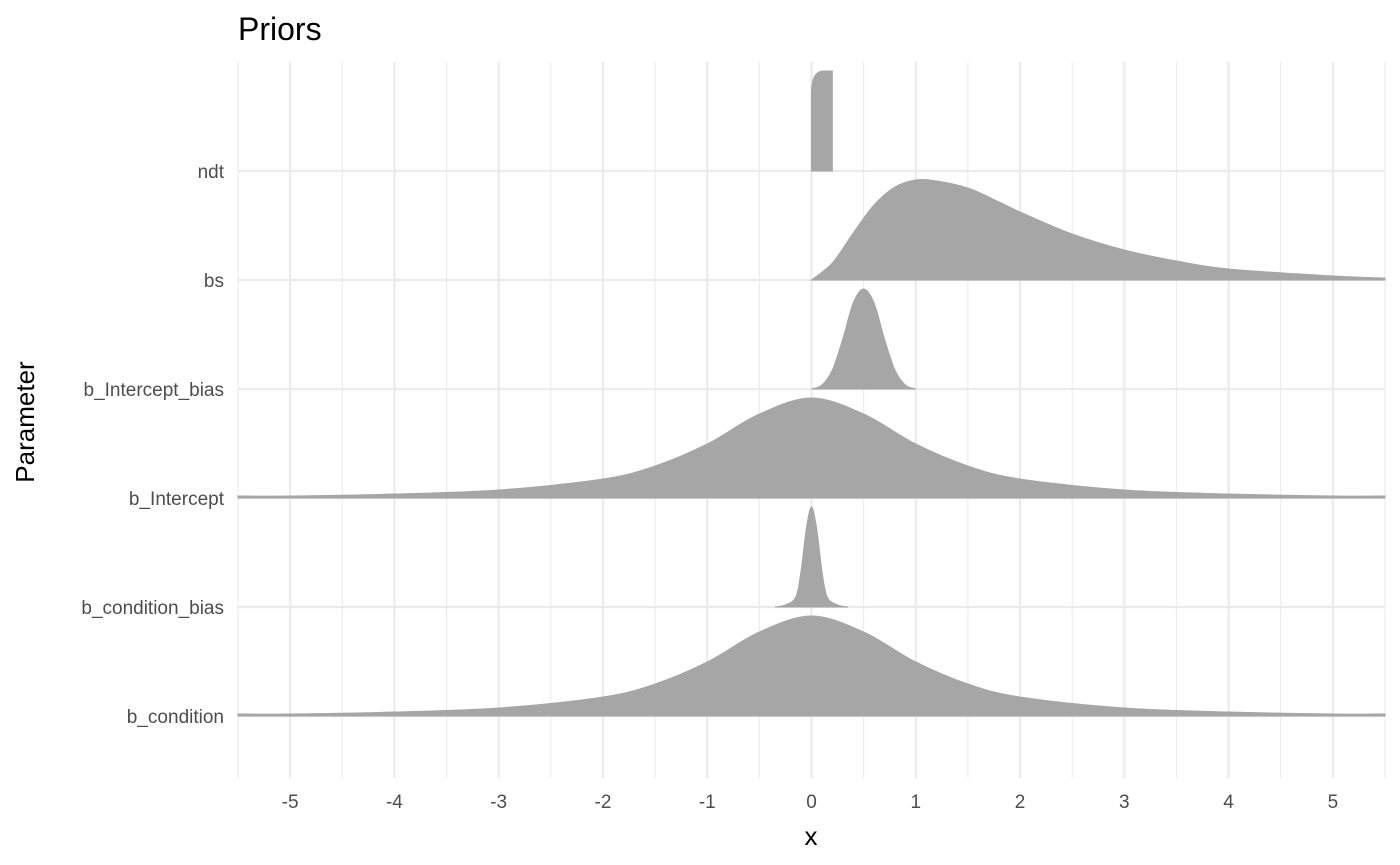  Describe the element at coordinates (152, 608) in the screenshot. I see `y-tick-label: b_condition_bias` at that location.